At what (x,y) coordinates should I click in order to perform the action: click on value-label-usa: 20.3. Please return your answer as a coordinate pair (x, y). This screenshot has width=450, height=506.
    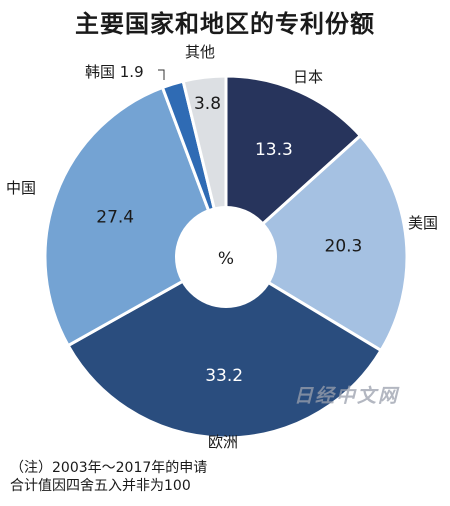
    Looking at the image, I should click on (344, 247).